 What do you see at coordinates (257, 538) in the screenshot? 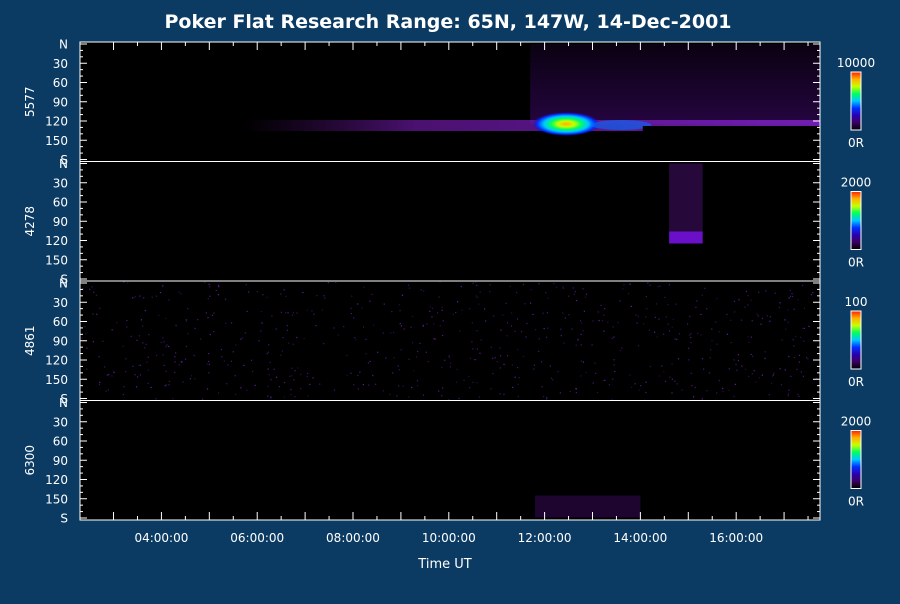
I see `x-tick-label: 06:00:00` at bounding box center [257, 538].